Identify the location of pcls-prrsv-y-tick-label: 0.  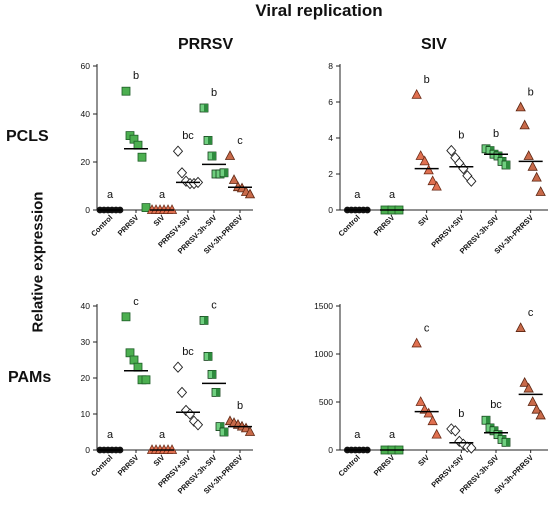
(87, 210).